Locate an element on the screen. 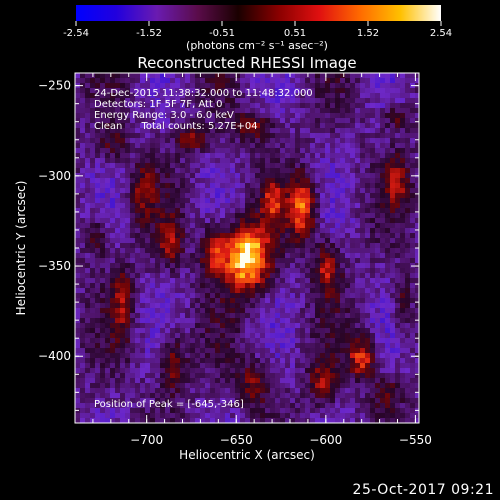 The width and height of the screenshot is (500, 500). colorbar-units: (photons cm⁻² s⁻¹ asec⁻²) is located at coordinates (257, 45).